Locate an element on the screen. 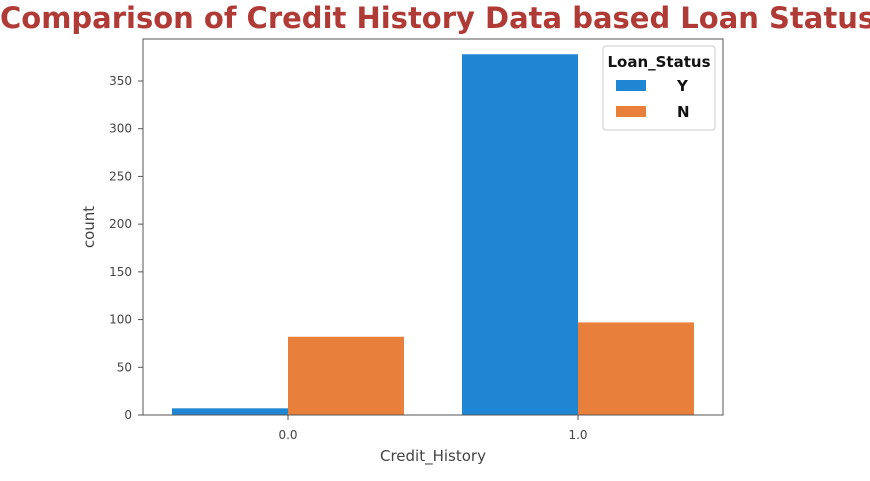 The image size is (870, 481). y-tick-label: 100 is located at coordinates (120, 320).